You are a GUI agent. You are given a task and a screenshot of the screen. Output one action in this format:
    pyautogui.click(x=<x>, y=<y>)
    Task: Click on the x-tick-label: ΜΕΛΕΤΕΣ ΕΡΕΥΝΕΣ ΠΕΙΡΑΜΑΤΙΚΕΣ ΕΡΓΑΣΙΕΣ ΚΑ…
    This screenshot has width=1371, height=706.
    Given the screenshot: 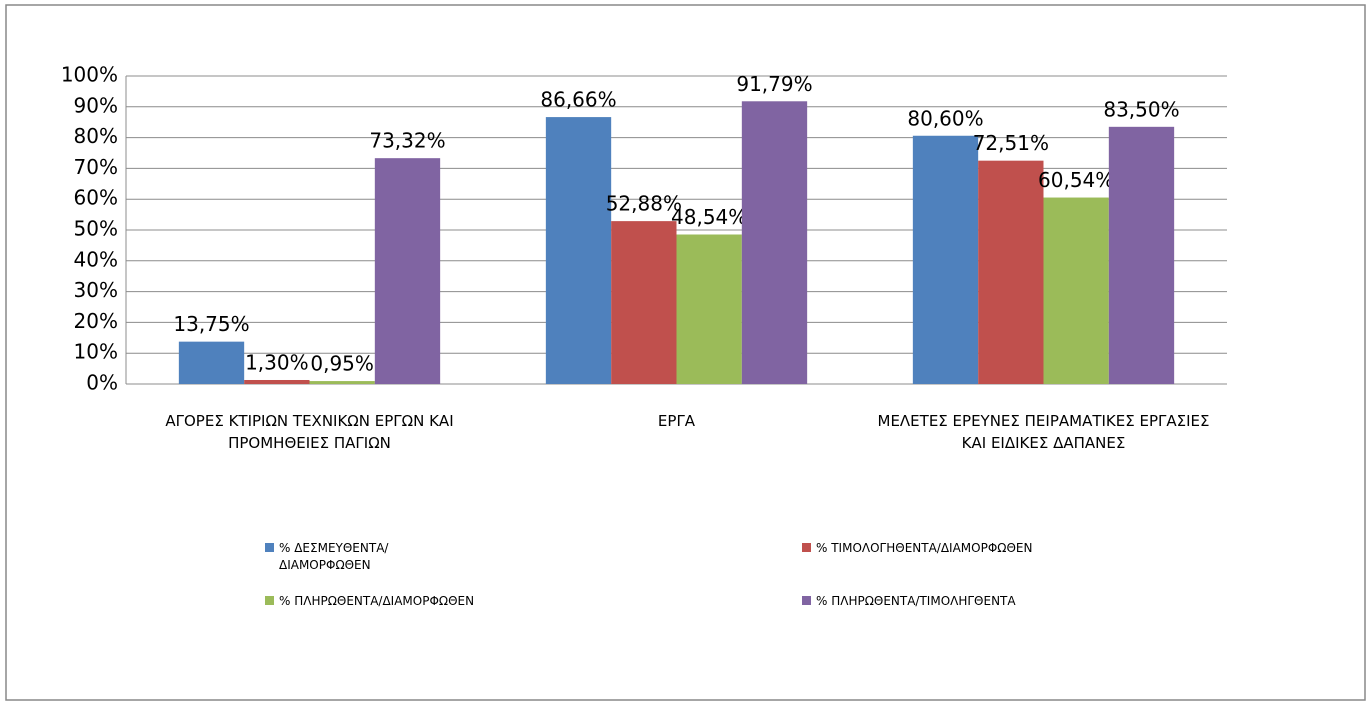 What is the action you would take?
    pyautogui.click(x=1043, y=432)
    